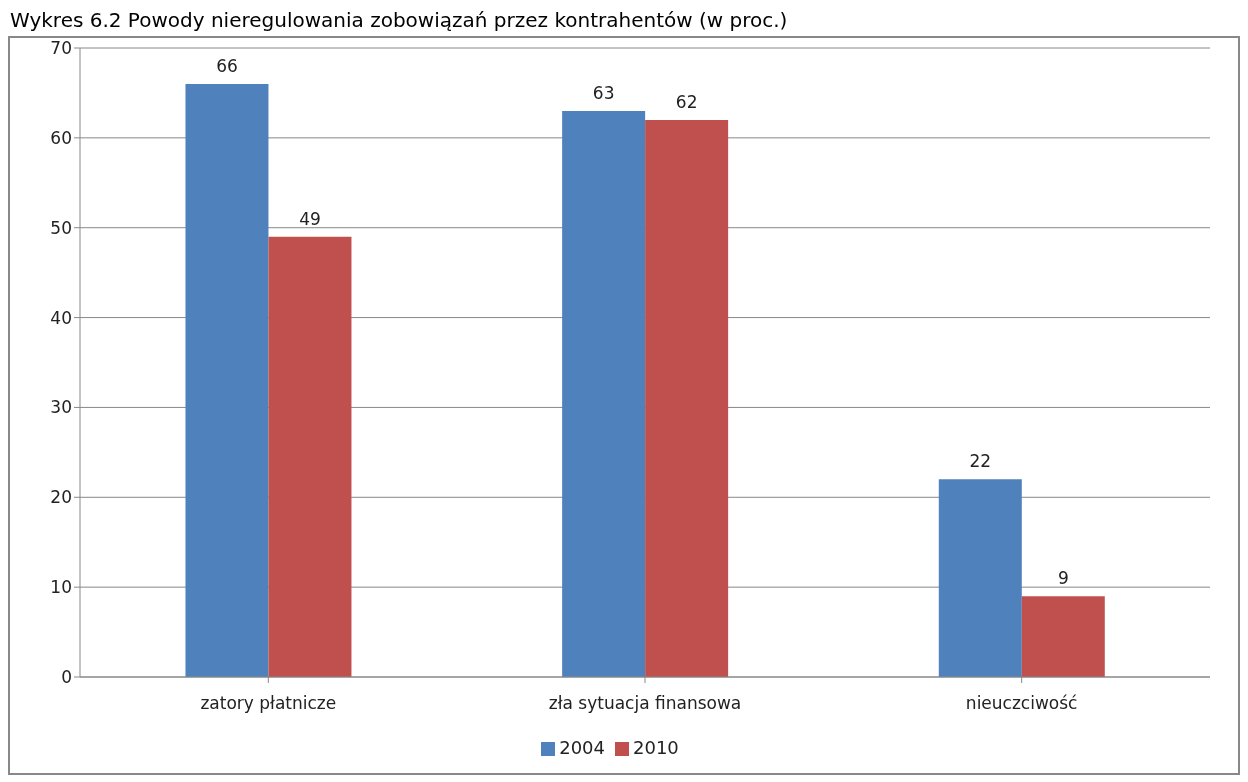 The width and height of the screenshot is (1248, 782). Describe the element at coordinates (268, 703) in the screenshot. I see `x-tick-label: zatory płatnicze` at that location.